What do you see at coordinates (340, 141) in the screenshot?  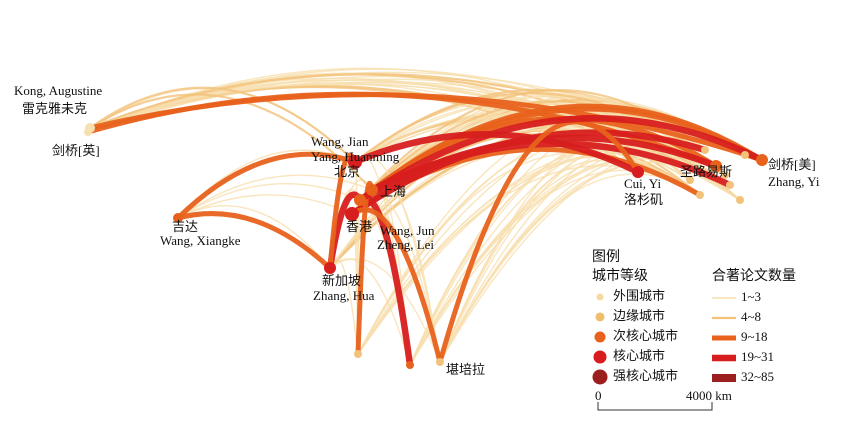 I see `author-label: Wang, Jian` at bounding box center [340, 141].